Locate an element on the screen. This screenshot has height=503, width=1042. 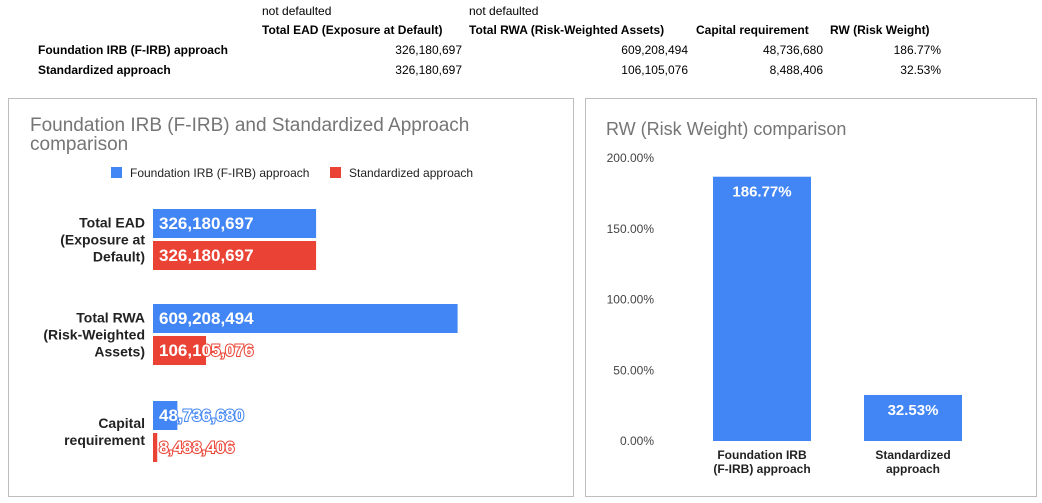
category-label: approach is located at coordinates (913, 469).